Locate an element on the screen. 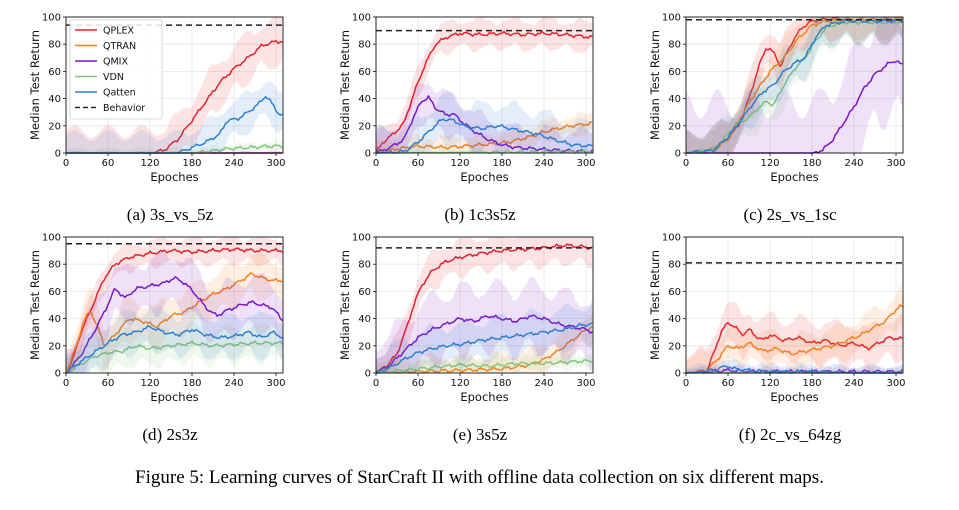  band-qplex is located at coordinates (174, 305).